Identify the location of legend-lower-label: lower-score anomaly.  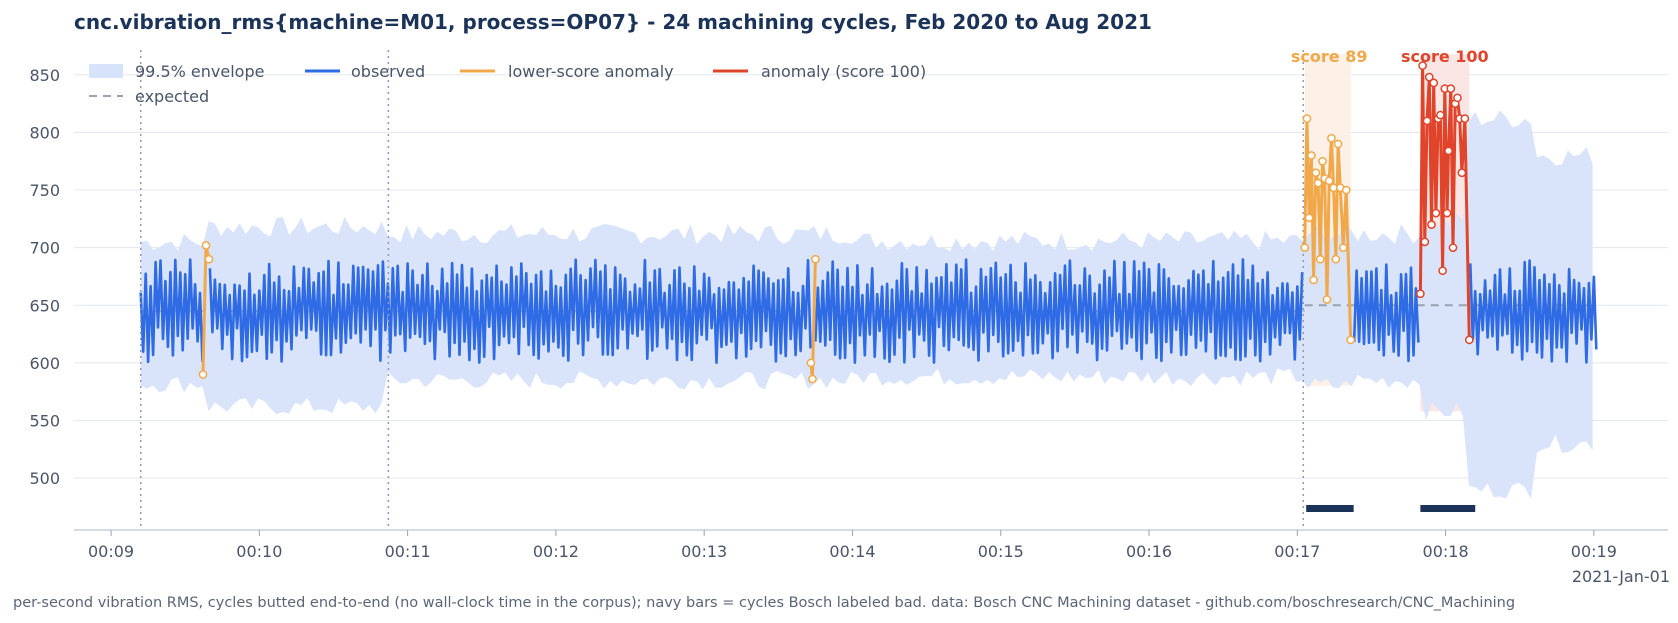
(591, 71).